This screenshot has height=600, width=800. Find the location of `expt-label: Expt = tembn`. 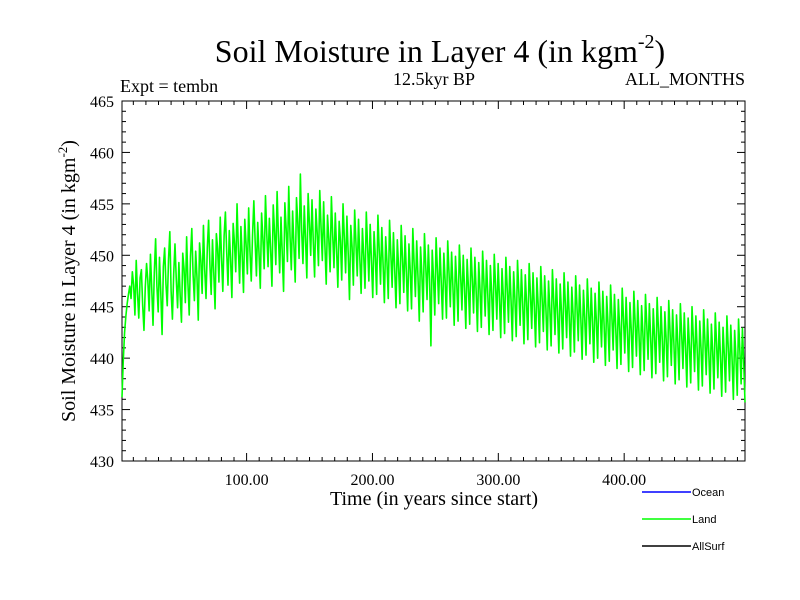

expt-label: Expt = tembn is located at coordinates (169, 86).